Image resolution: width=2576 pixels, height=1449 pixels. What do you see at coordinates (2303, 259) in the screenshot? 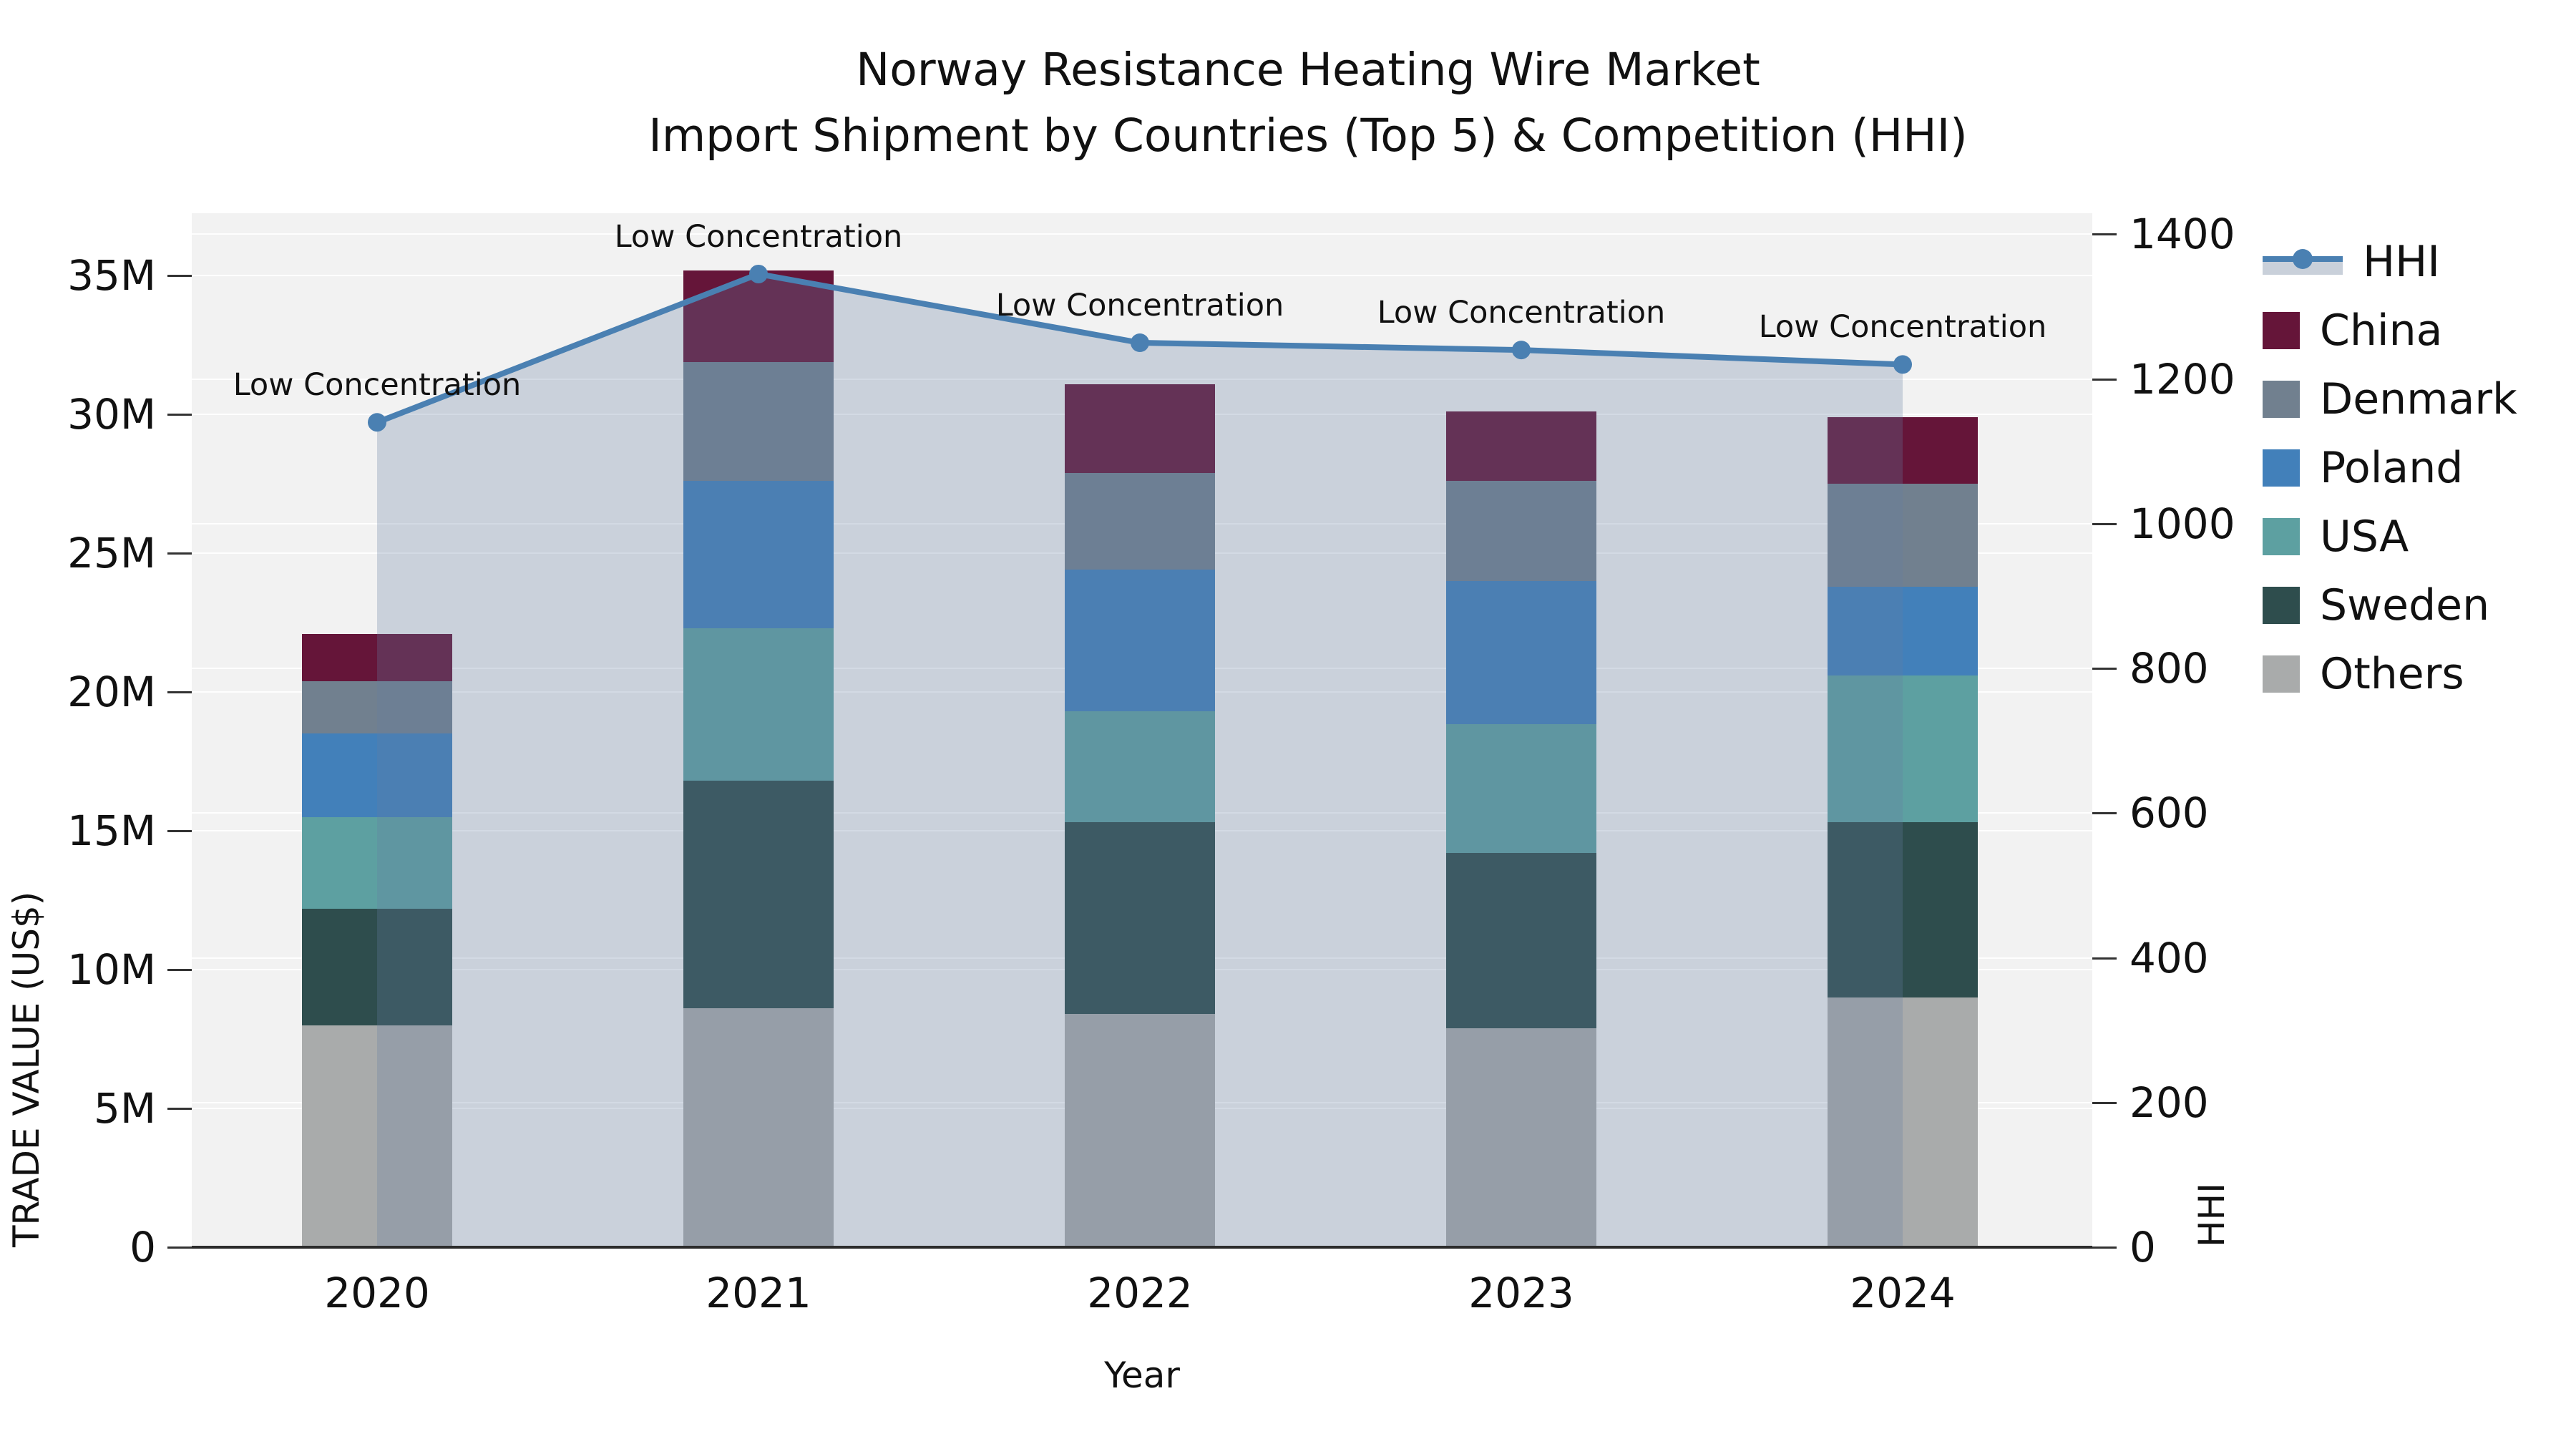
I see `hhi-marker-glyph` at bounding box center [2303, 259].